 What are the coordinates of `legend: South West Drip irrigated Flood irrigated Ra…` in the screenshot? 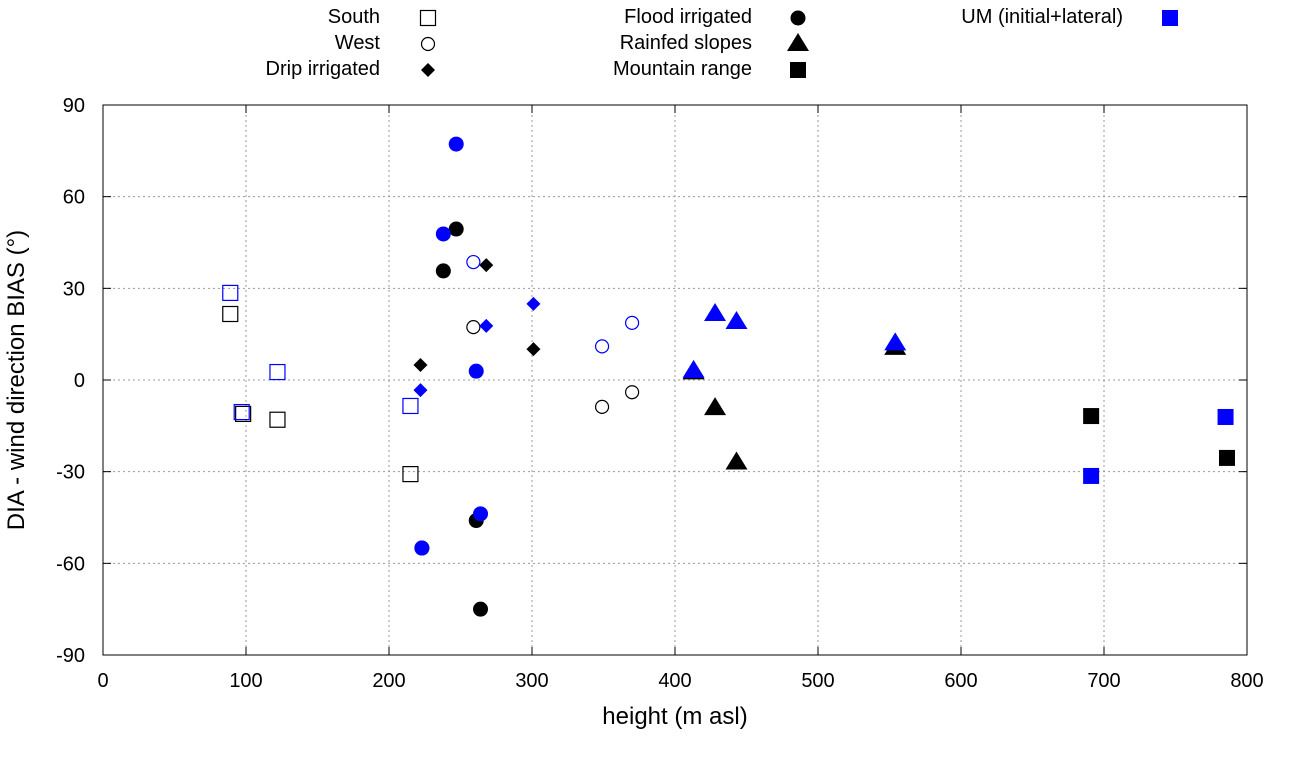 It's located at (722, 43).